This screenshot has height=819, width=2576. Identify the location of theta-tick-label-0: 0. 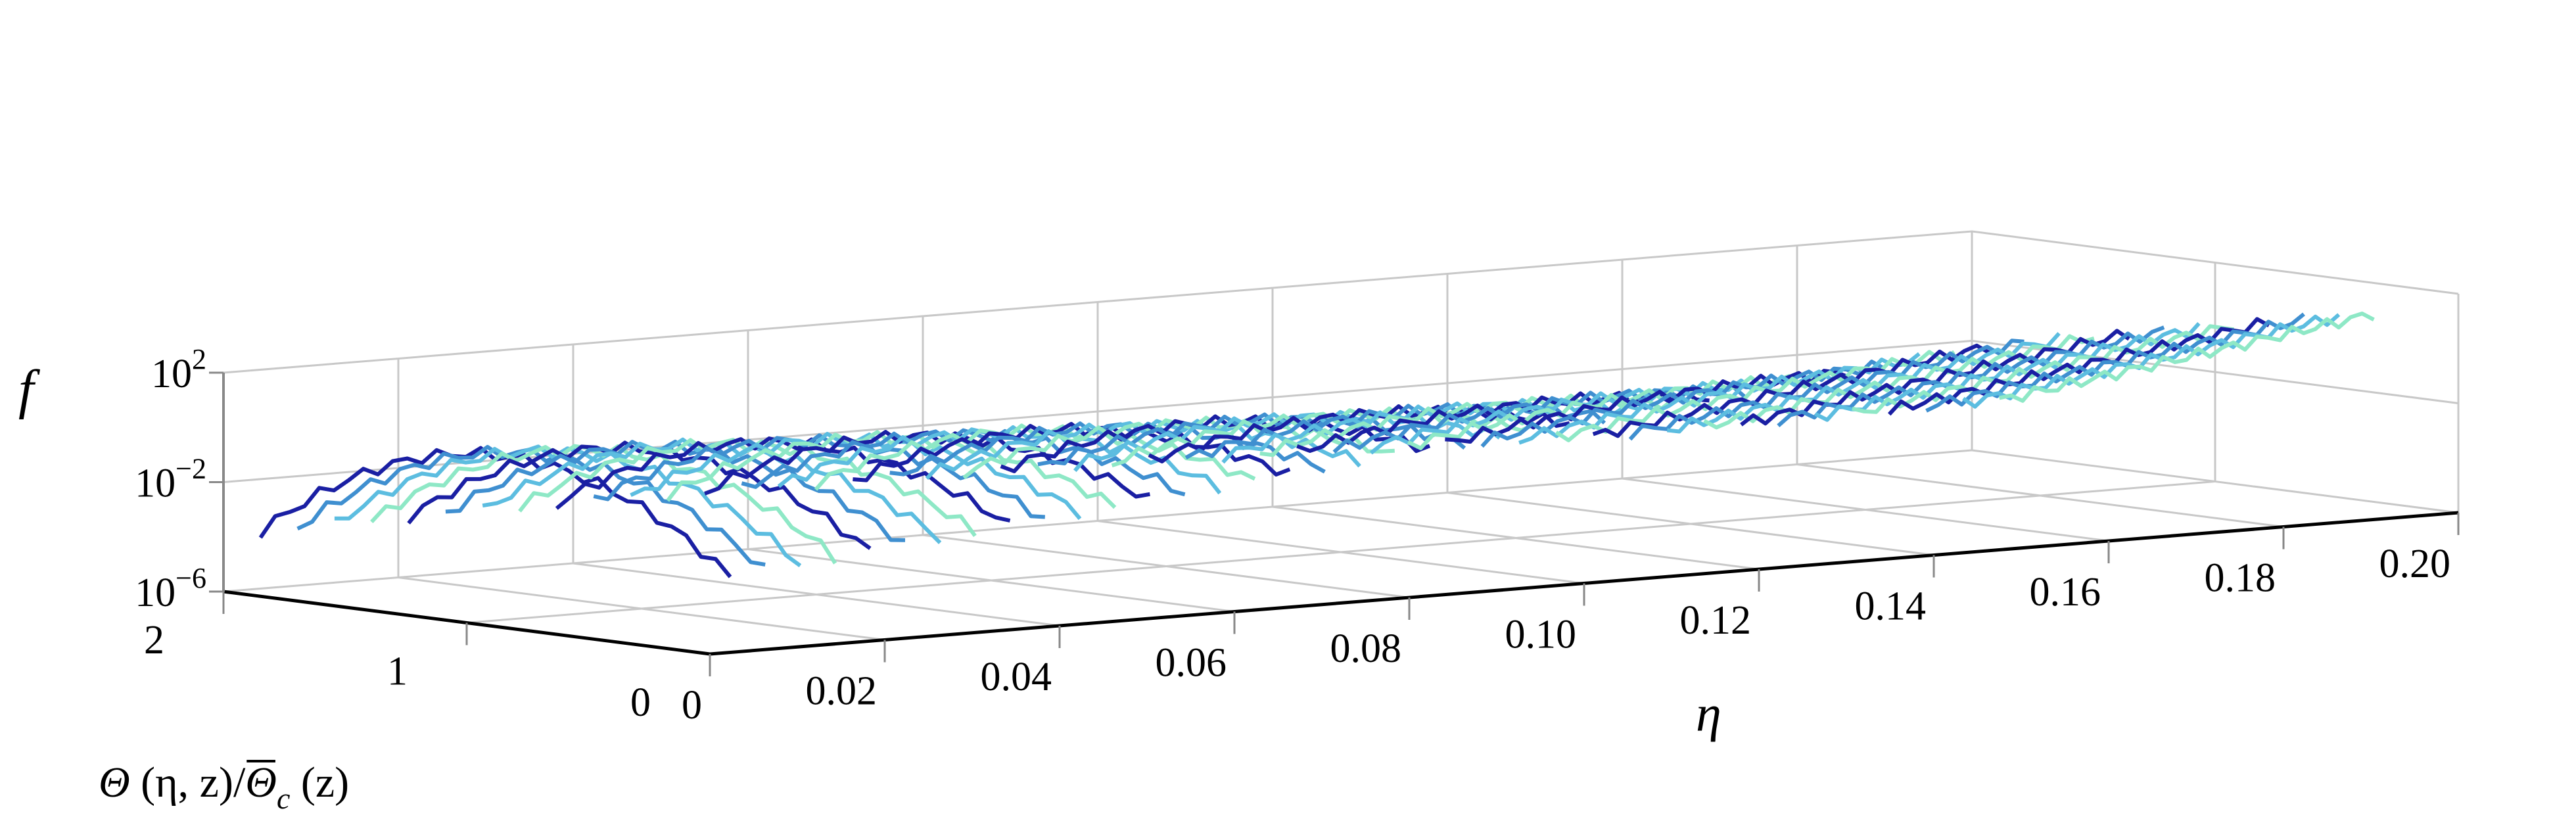
(640, 702).